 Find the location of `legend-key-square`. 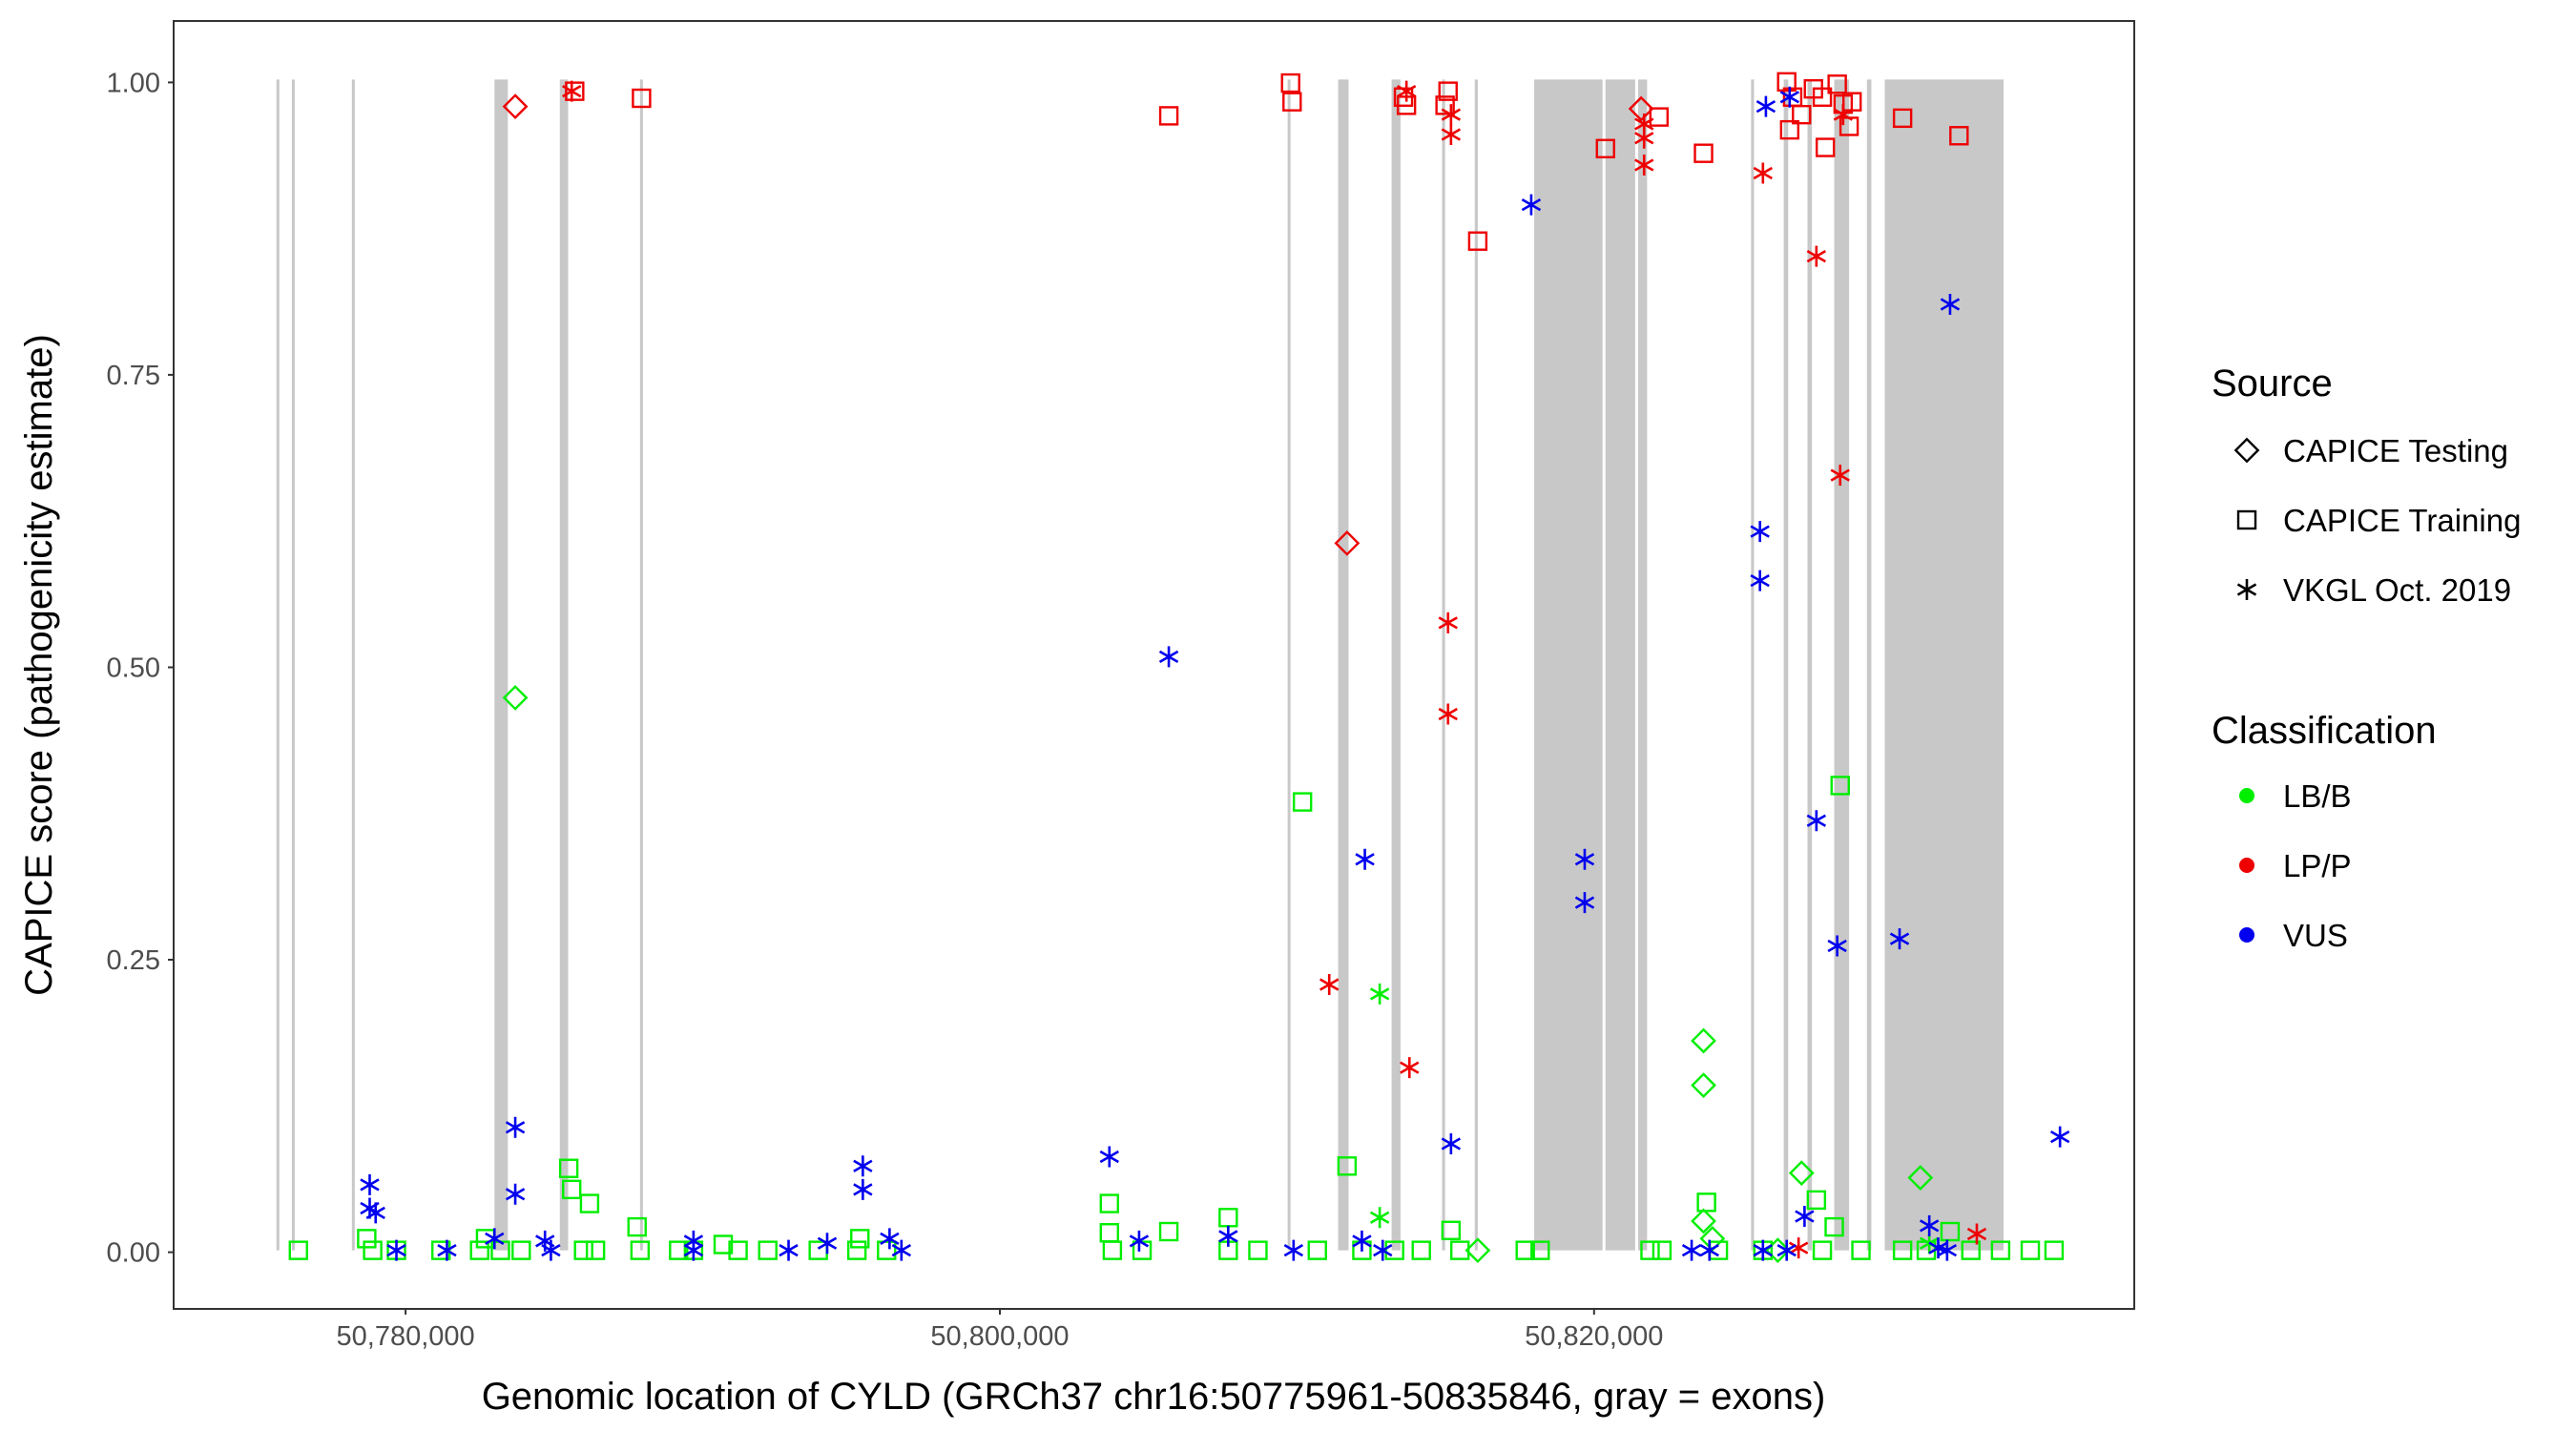

legend-key-square is located at coordinates (2246, 519).